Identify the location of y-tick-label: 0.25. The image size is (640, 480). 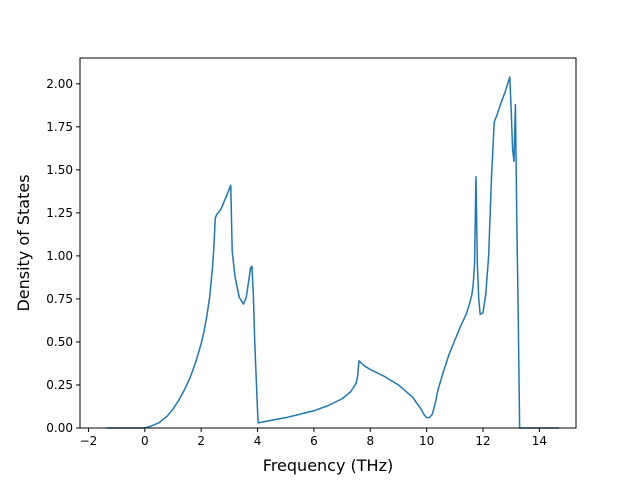
(59, 385).